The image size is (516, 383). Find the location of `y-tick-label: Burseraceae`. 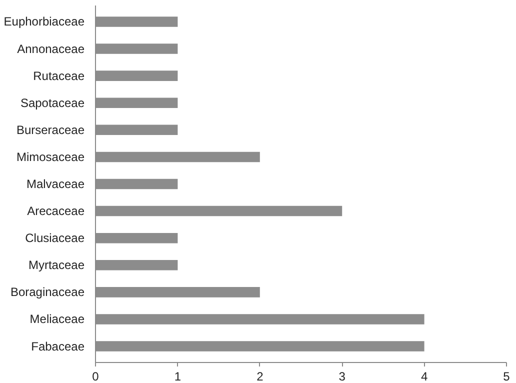

y-tick-label: Burseraceae is located at coordinates (50, 129).